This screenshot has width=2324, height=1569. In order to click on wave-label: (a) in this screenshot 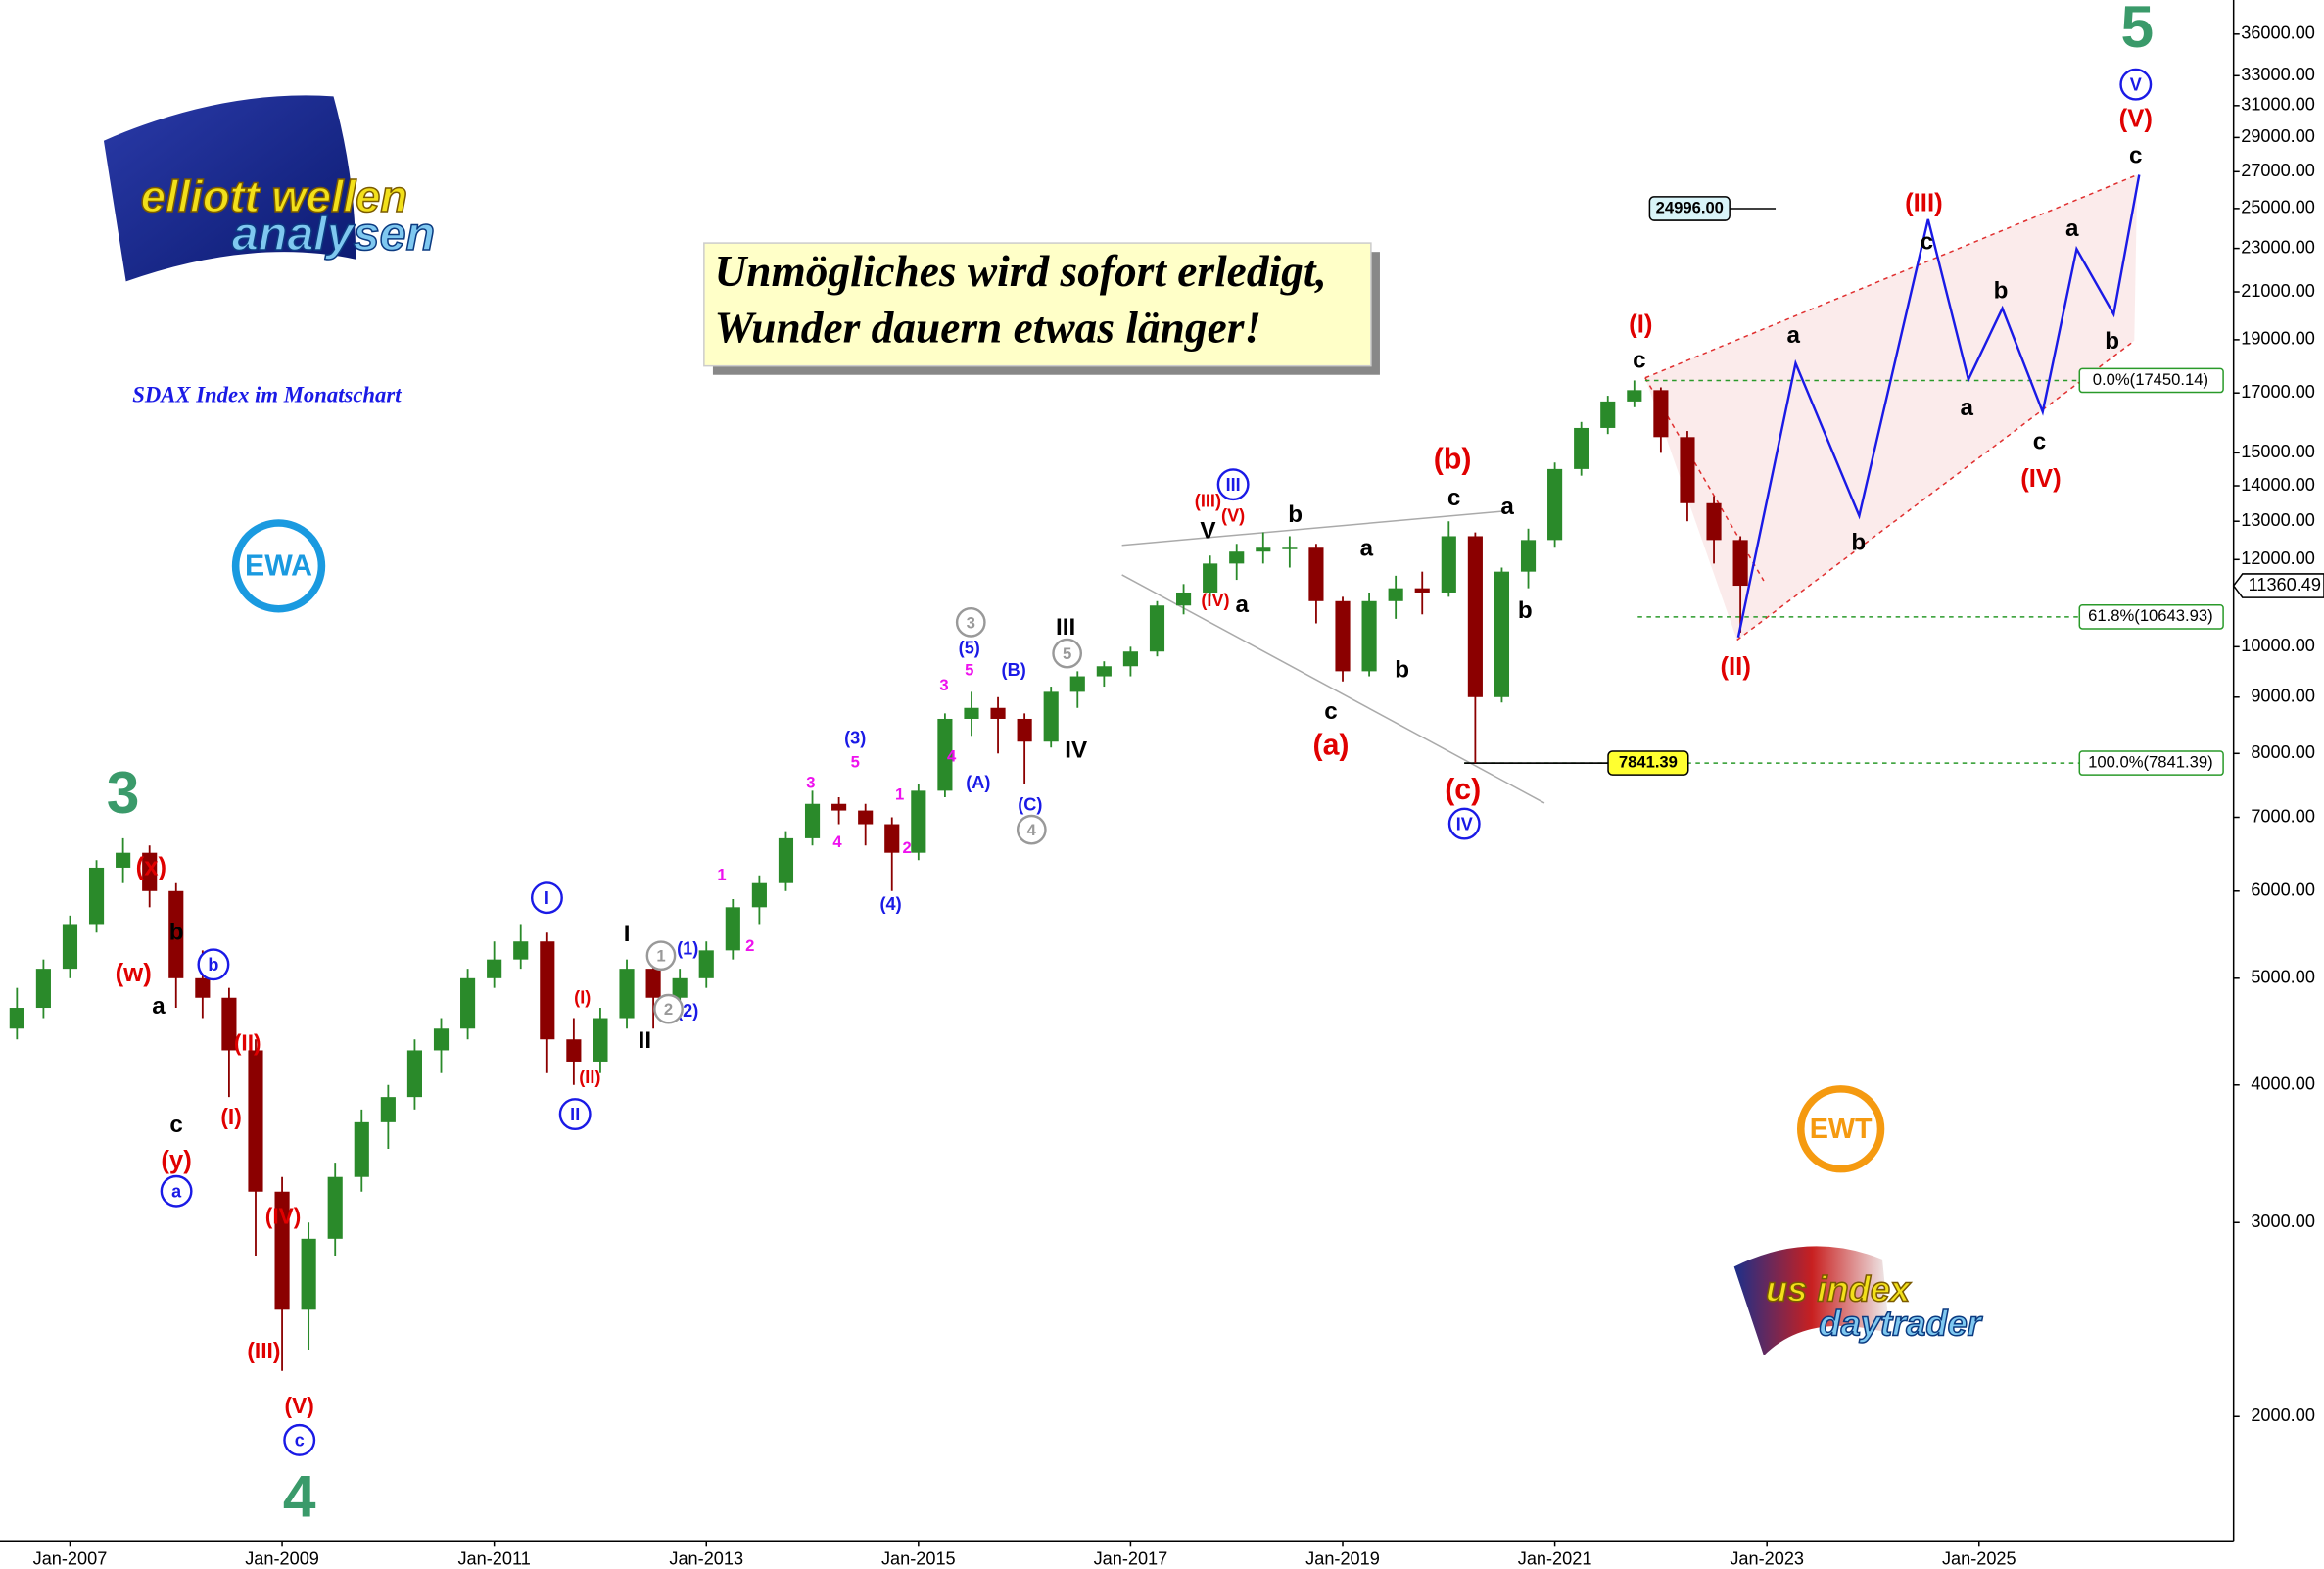, I will do `click(1332, 745)`.